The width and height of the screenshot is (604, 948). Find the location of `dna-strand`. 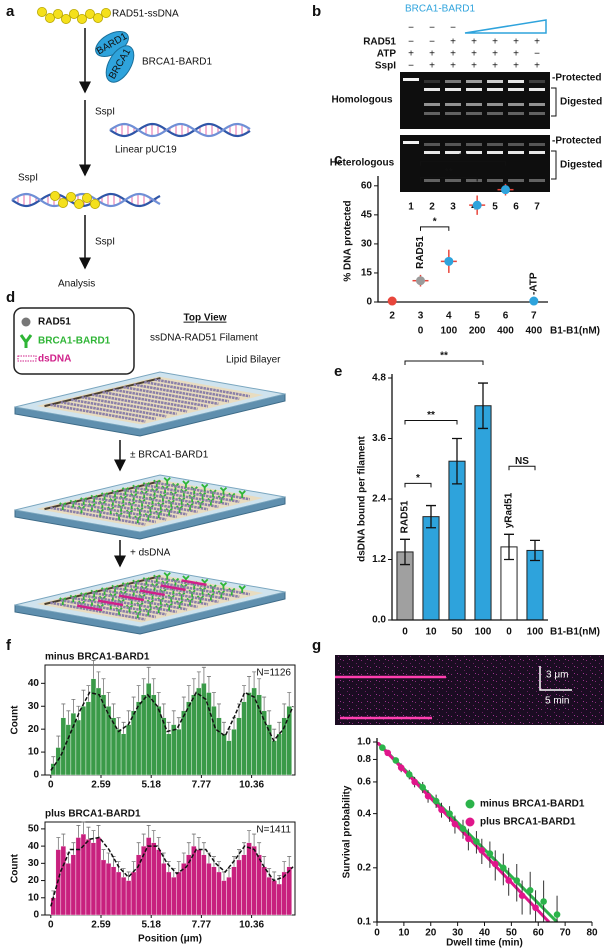

dna-strand is located at coordinates (180, 130).